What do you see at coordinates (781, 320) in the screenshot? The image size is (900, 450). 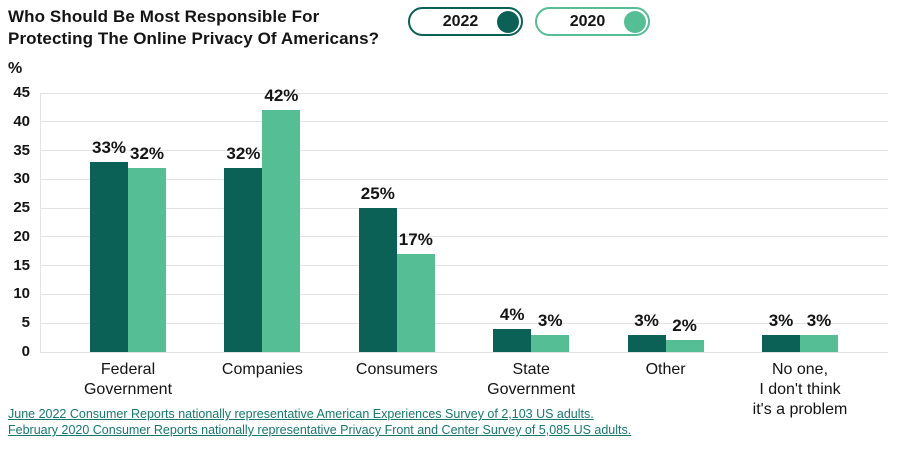 I see `bar-value-label-2022-no-one-i-don-t-think-it-s-a-problem: 3%` at bounding box center [781, 320].